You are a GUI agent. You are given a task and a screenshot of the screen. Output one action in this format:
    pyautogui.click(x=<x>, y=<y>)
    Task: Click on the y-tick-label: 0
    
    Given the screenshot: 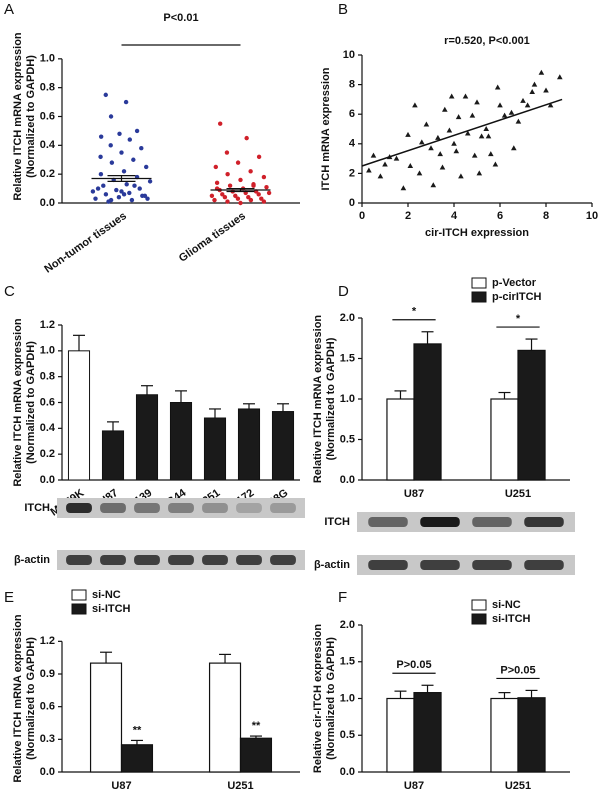 What is the action you would take?
    pyautogui.click(x=352, y=203)
    